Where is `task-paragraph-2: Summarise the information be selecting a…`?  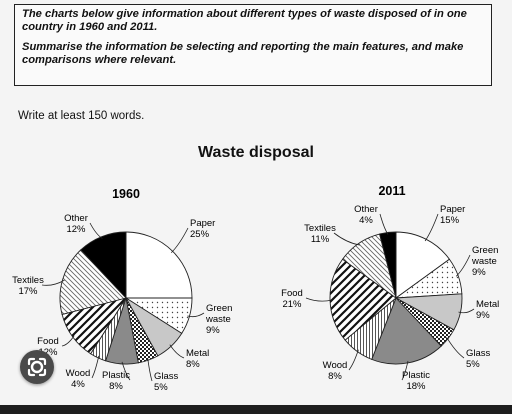 task-paragraph-2: Summarise the information be selecting a… is located at coordinates (243, 53).